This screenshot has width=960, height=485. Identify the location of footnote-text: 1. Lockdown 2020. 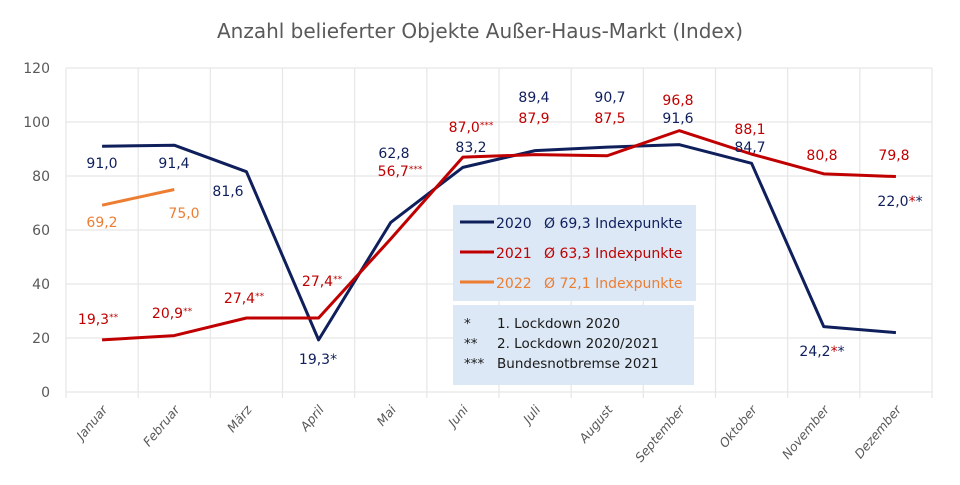
(558, 324).